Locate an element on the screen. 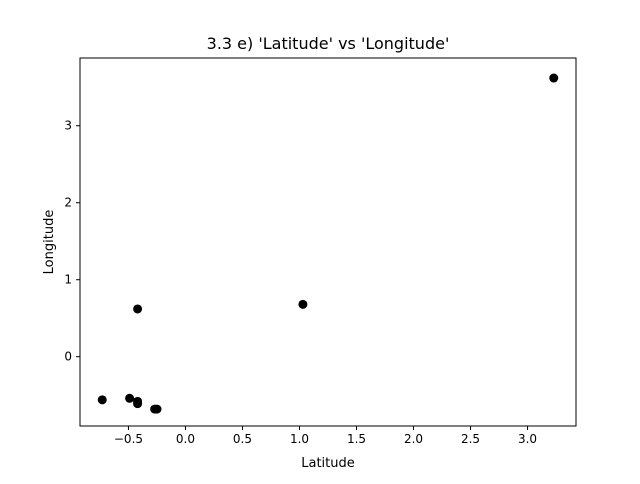 This screenshot has width=640, height=484. x-tick-label-1: 0.0 is located at coordinates (185, 439).